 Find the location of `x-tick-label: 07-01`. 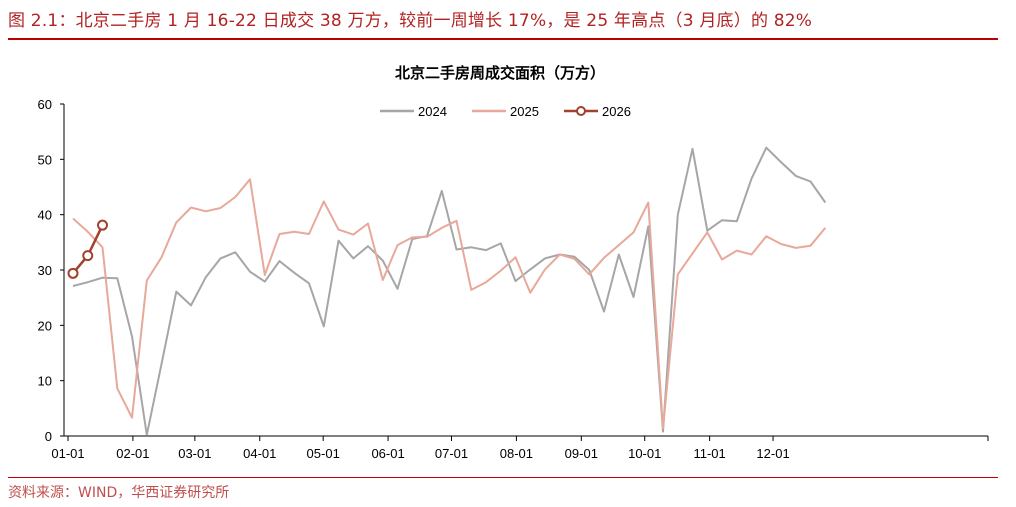

x-tick-label: 07-01 is located at coordinates (451, 453).